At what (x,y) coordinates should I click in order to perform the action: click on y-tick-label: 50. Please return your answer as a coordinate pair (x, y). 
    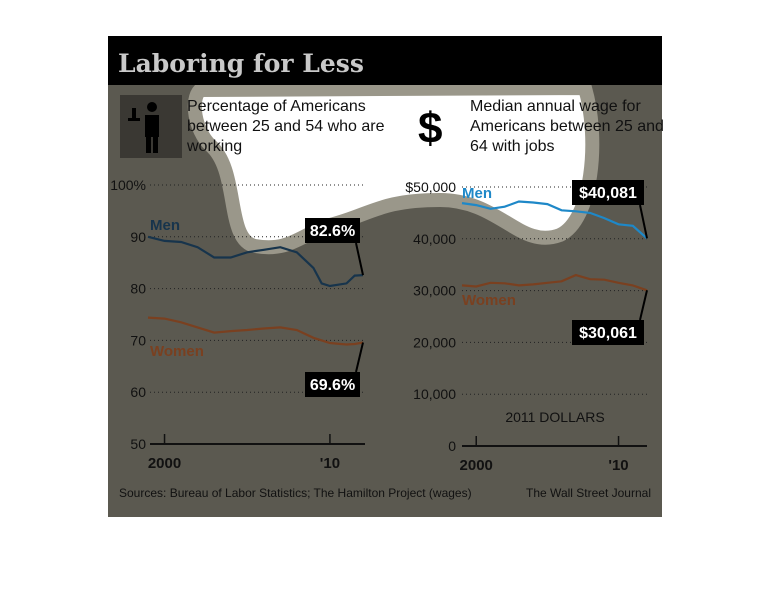
    Looking at the image, I should click on (138, 444).